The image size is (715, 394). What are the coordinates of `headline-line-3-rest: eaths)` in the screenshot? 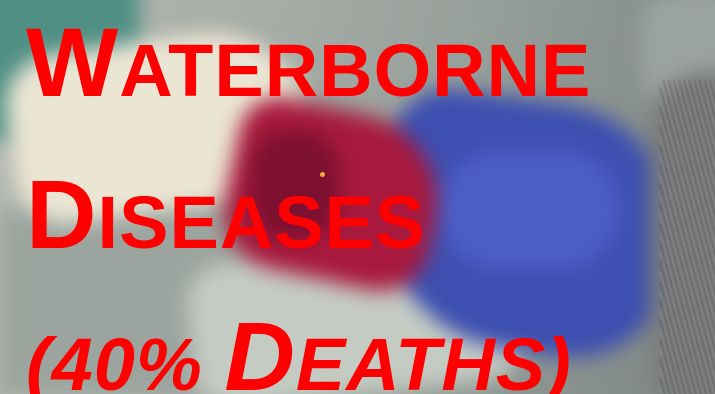 It's located at (433, 358).